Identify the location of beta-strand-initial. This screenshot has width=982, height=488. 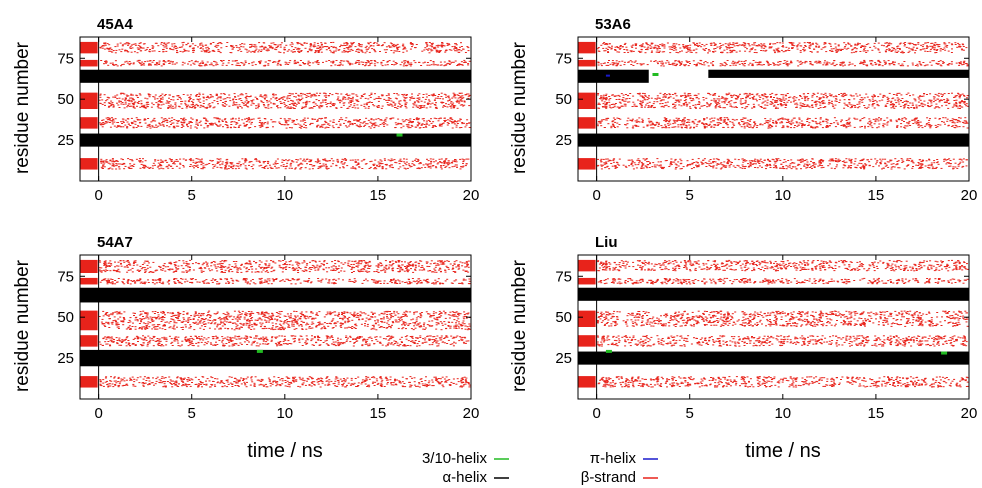
(587, 123).